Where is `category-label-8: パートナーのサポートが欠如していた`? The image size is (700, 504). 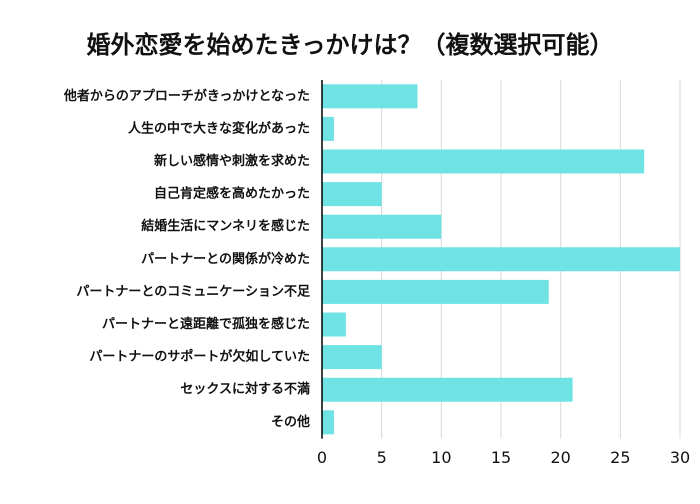
category-label-8: パートナーのサポートが欠如していた is located at coordinates (199, 357).